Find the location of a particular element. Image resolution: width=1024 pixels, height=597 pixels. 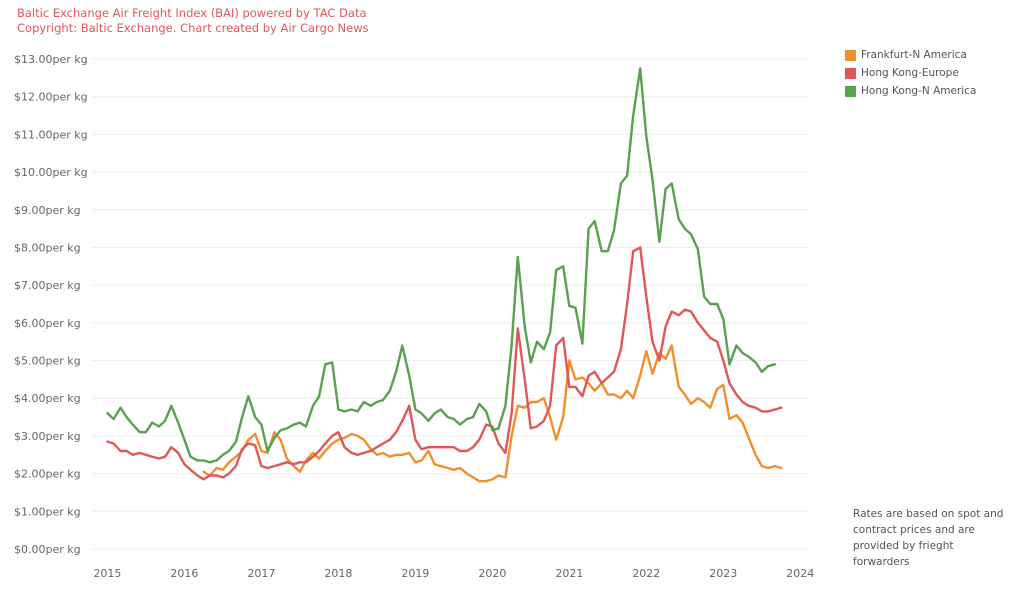

legend-swatch-frankfurt is located at coordinates (850, 55).